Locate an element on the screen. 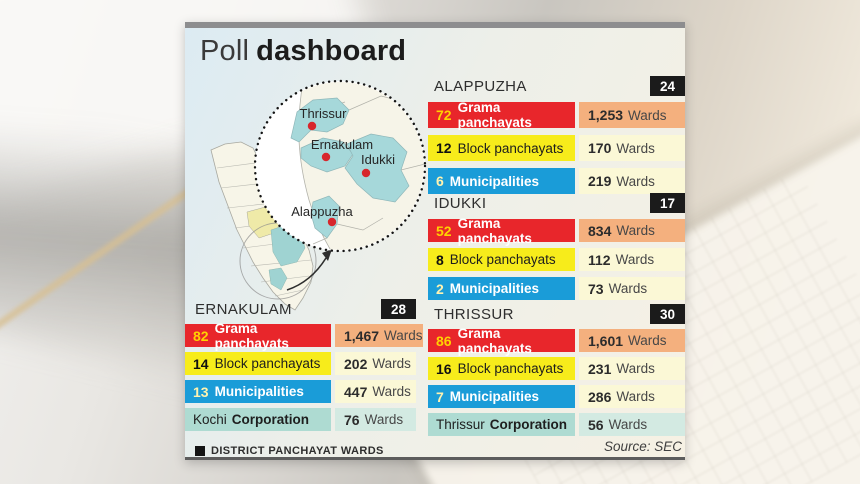 The image size is (860, 484). row-label-cell: 8 Block panchayats is located at coordinates (501, 259).